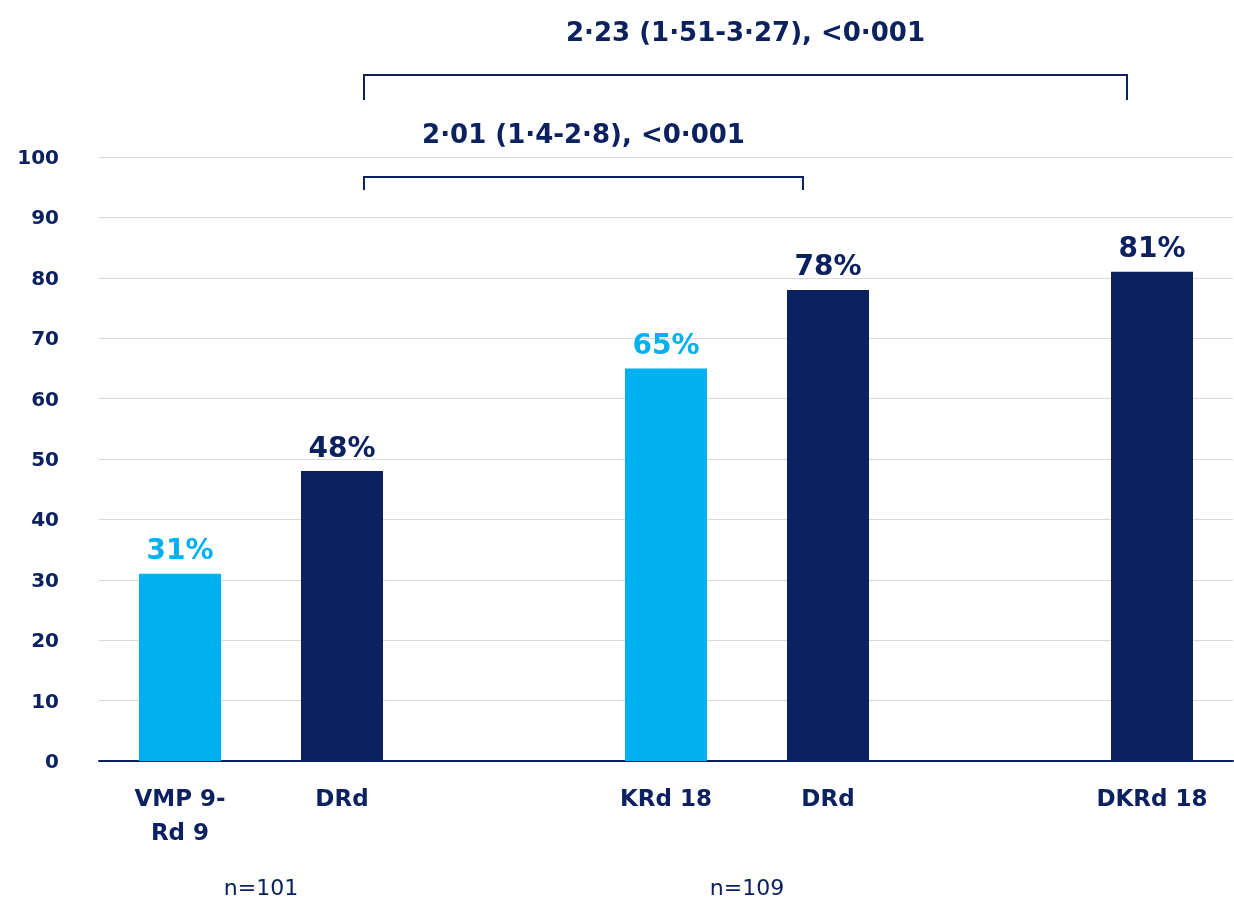 The image size is (1234, 914). What do you see at coordinates (45, 519) in the screenshot?
I see `y-tick-label: 40` at bounding box center [45, 519].